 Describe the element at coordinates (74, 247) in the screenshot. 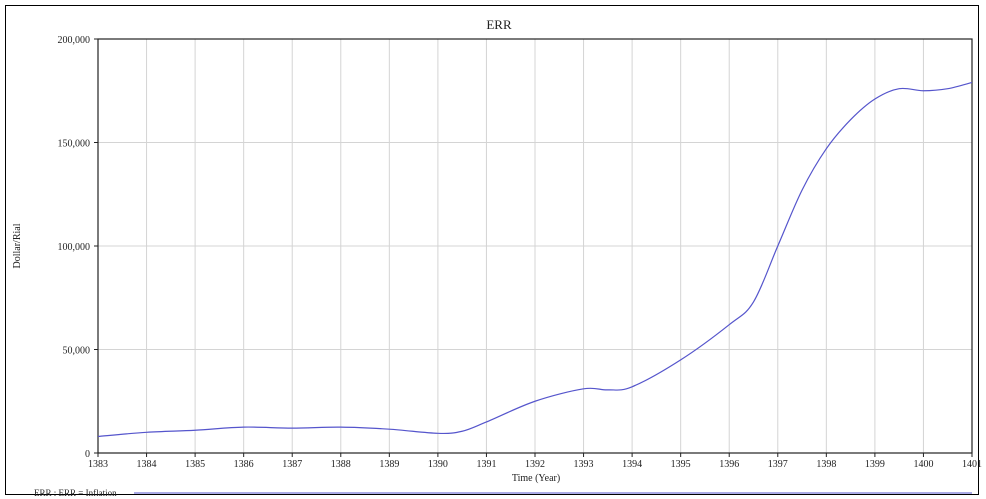

I see `y-tick-label: 100,000` at that location.